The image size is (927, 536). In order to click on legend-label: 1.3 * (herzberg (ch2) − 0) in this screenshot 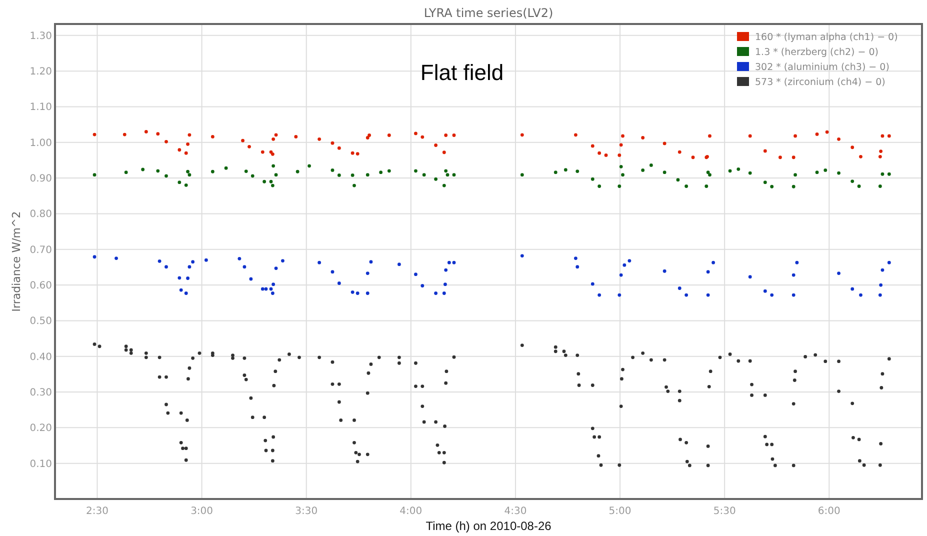, I will do `click(816, 52)`.